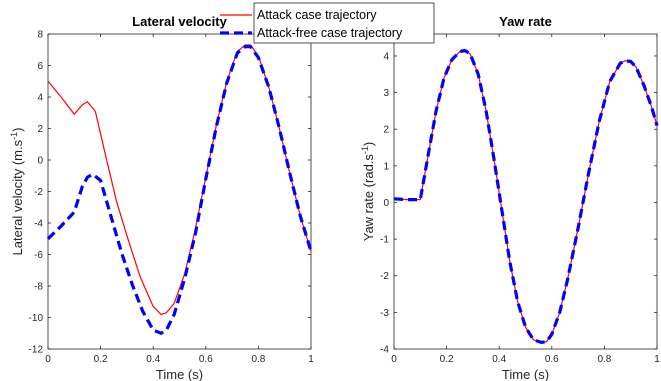  I want to click on y-tick-label: -12, so click(36, 350).